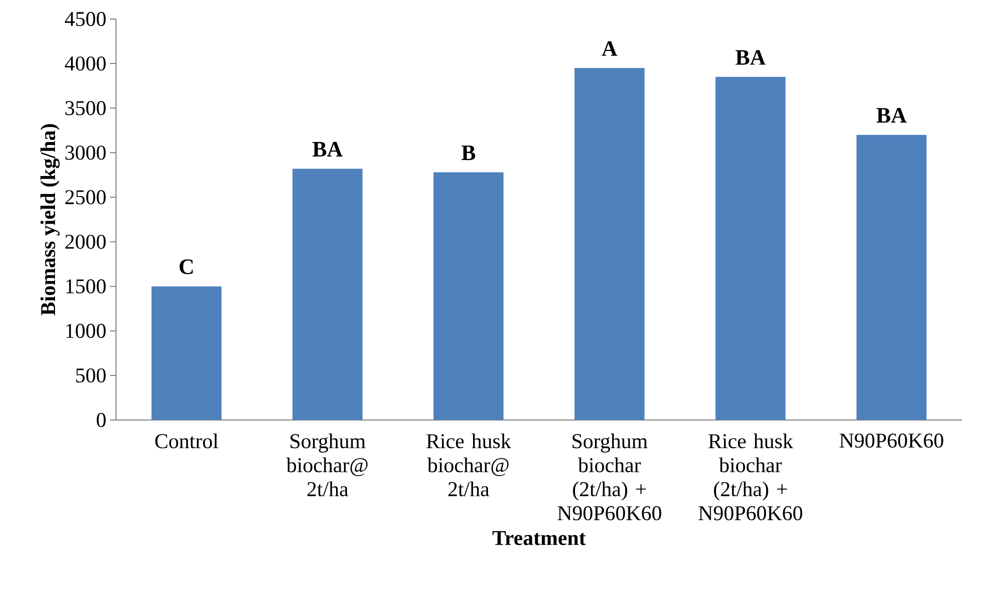 This screenshot has height=598, width=982. Describe the element at coordinates (610, 477) in the screenshot. I see `x-tick-label: Sorghum biochar (2t/ha) + N90P60K60` at that location.